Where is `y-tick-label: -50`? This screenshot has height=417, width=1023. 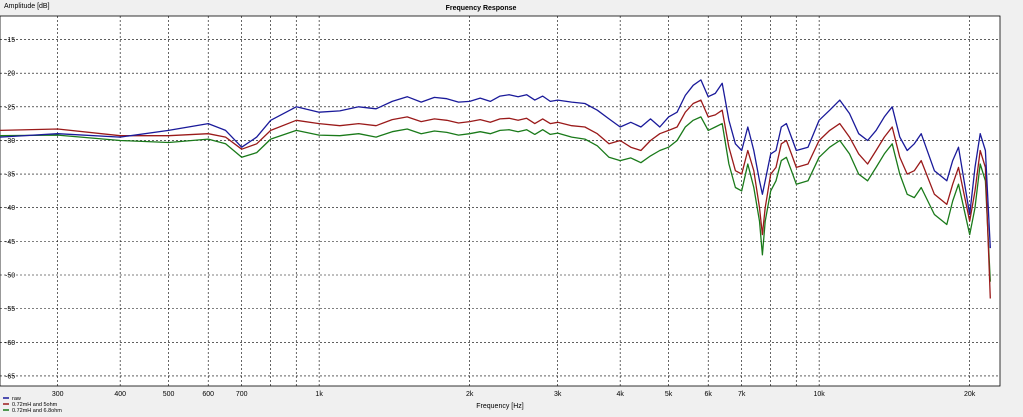
y-tick-label: -50 is located at coordinates (10, 276).